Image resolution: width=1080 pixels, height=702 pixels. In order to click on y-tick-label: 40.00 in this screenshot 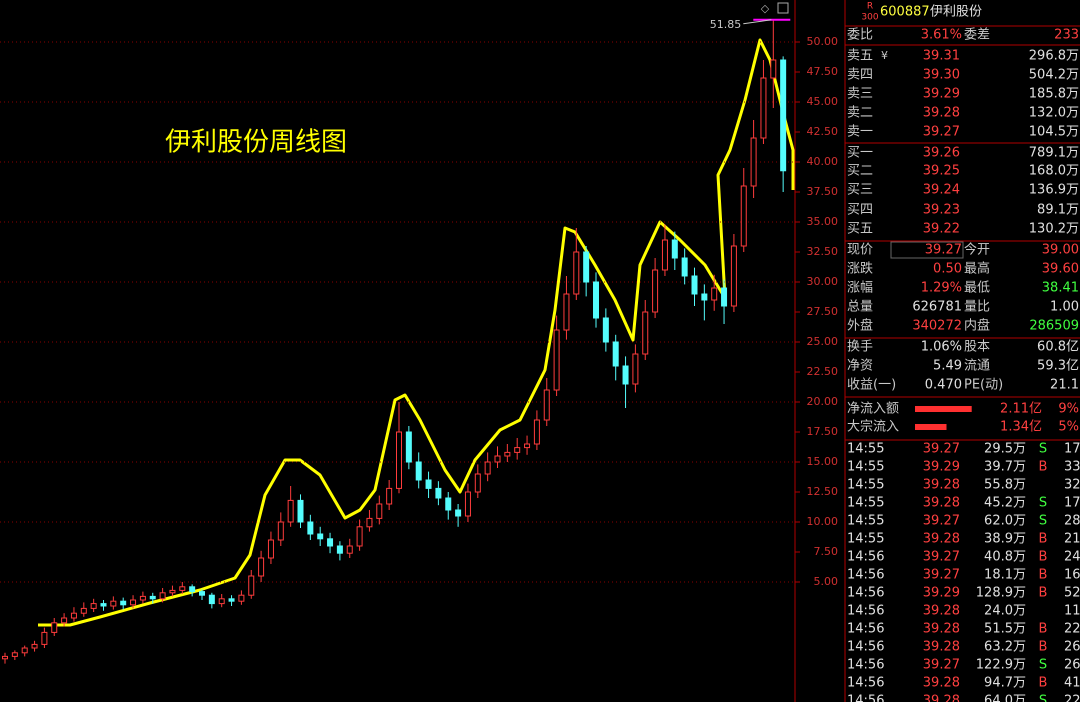, I will do `click(823, 161)`.